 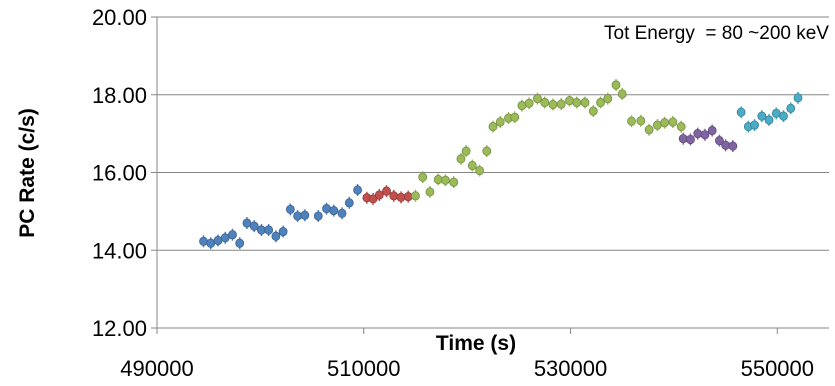 What do you see at coordinates (119, 173) in the screenshot?
I see `y-tick-label: 16.00` at bounding box center [119, 173].